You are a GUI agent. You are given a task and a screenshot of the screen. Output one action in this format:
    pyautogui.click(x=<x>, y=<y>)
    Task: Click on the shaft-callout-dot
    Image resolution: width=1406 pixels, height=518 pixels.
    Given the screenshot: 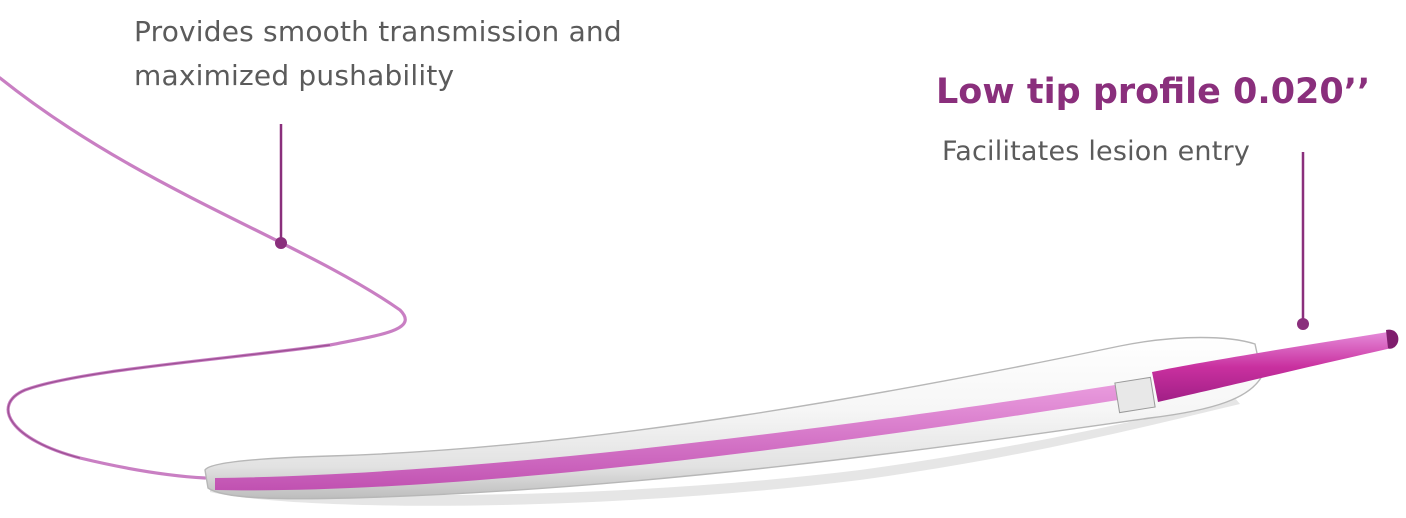 What is the action you would take?
    pyautogui.click(x=281, y=243)
    